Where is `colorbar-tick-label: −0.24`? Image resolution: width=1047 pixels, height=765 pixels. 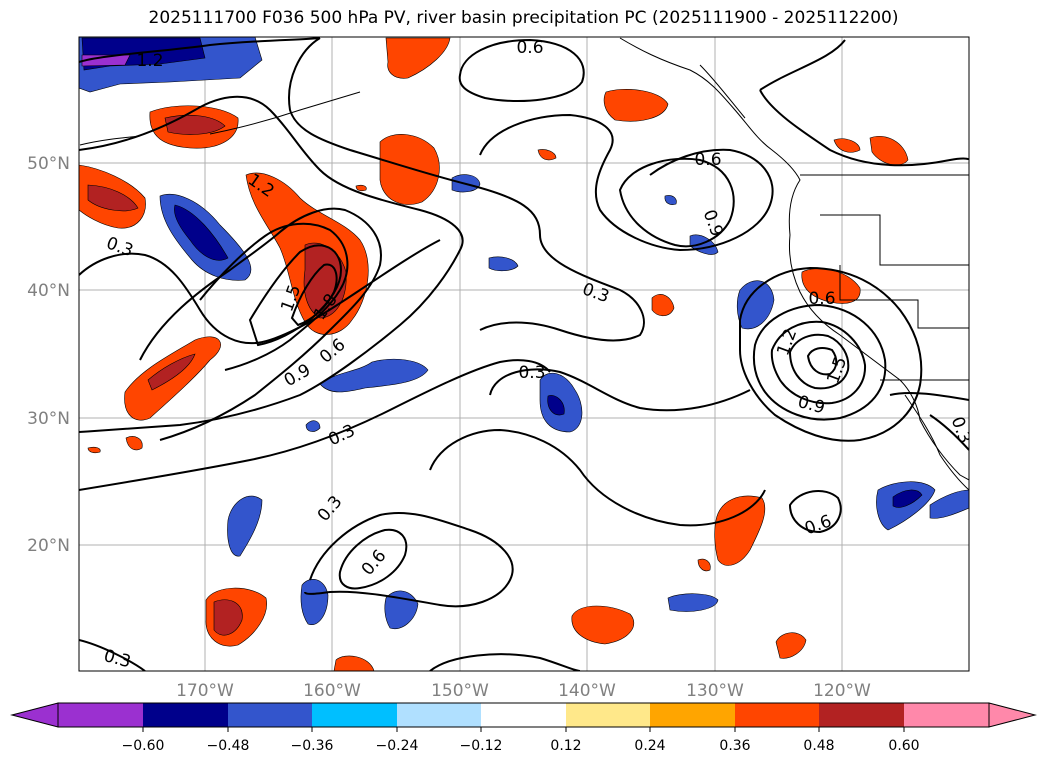 colorbar-tick-label: −0.24 is located at coordinates (397, 746).